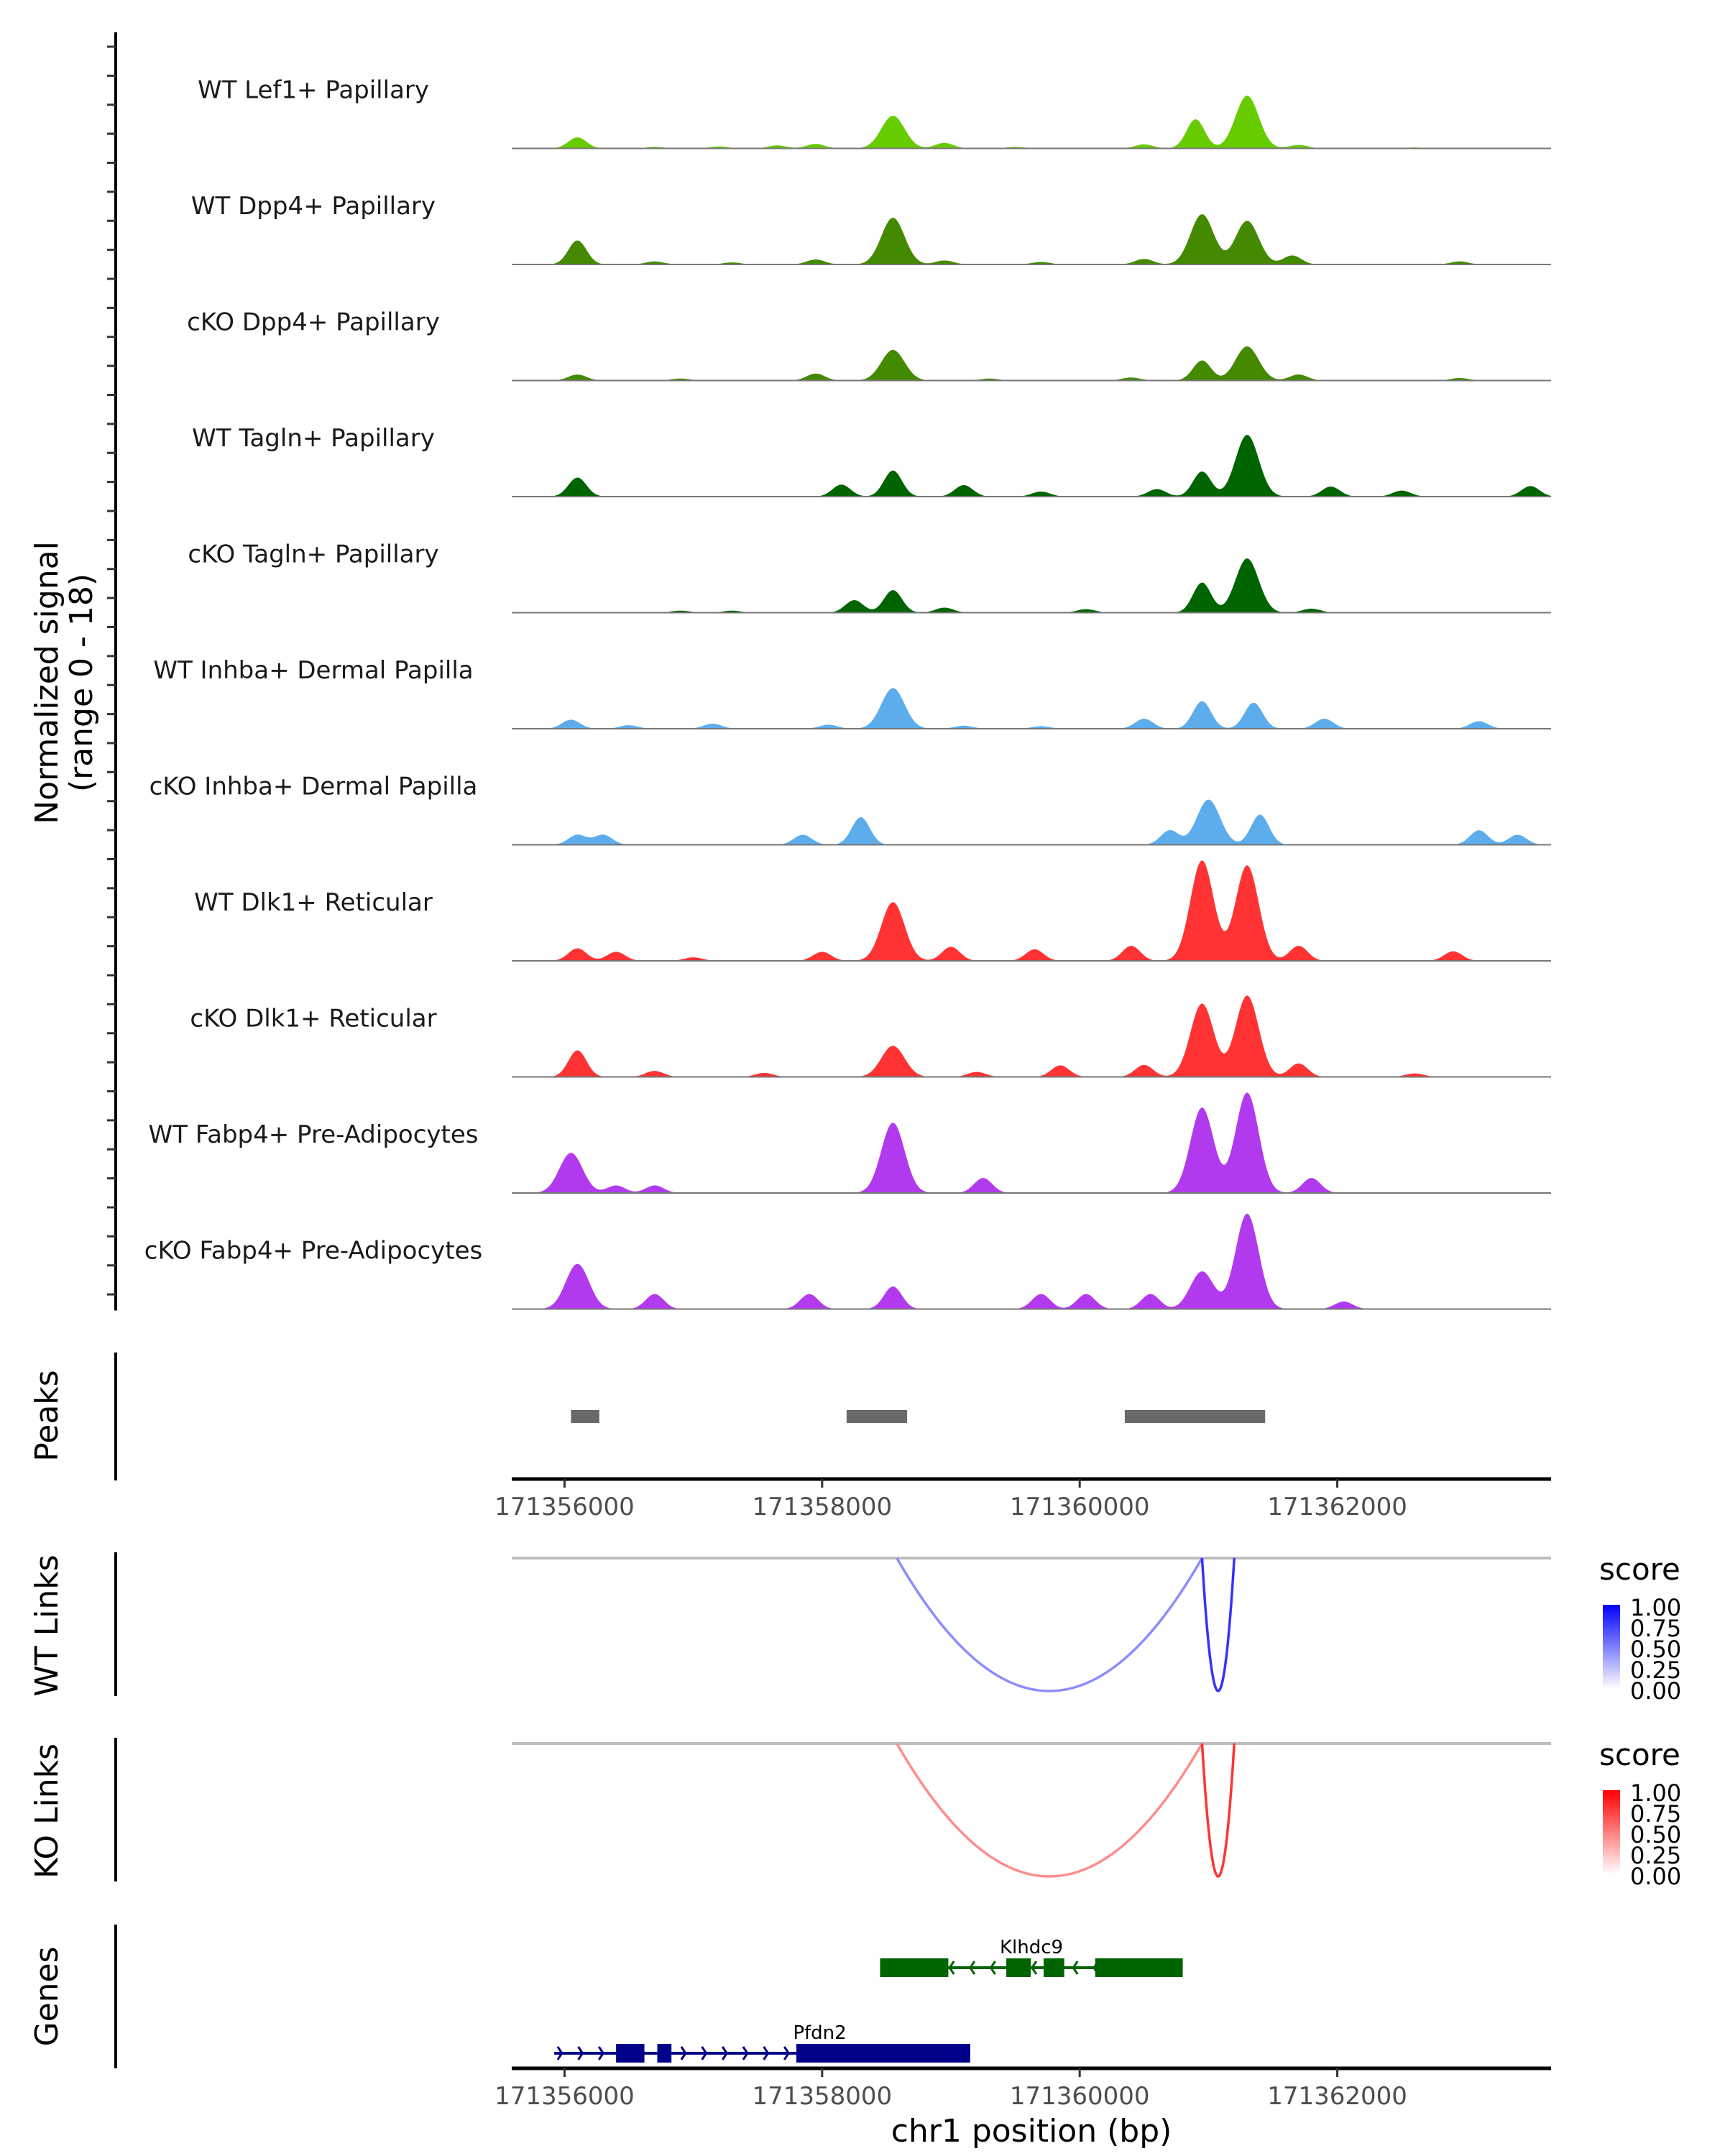 Image resolution: width=1725 pixels, height=2156 pixels. What do you see at coordinates (314, 787) in the screenshot?
I see `track-label: cKO Inhba+ Dermal Papilla` at bounding box center [314, 787].